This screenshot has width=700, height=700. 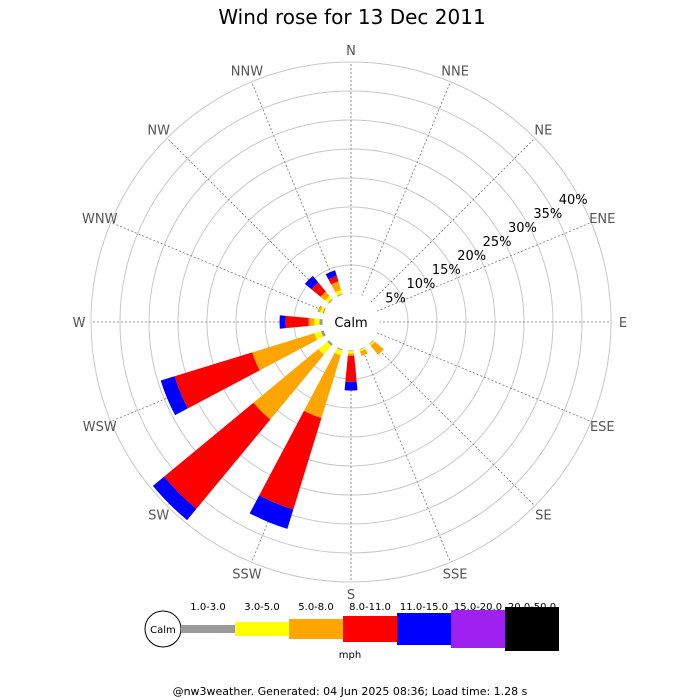 What do you see at coordinates (395, 298) in the screenshot?
I see `ring-label: 5%` at bounding box center [395, 298].